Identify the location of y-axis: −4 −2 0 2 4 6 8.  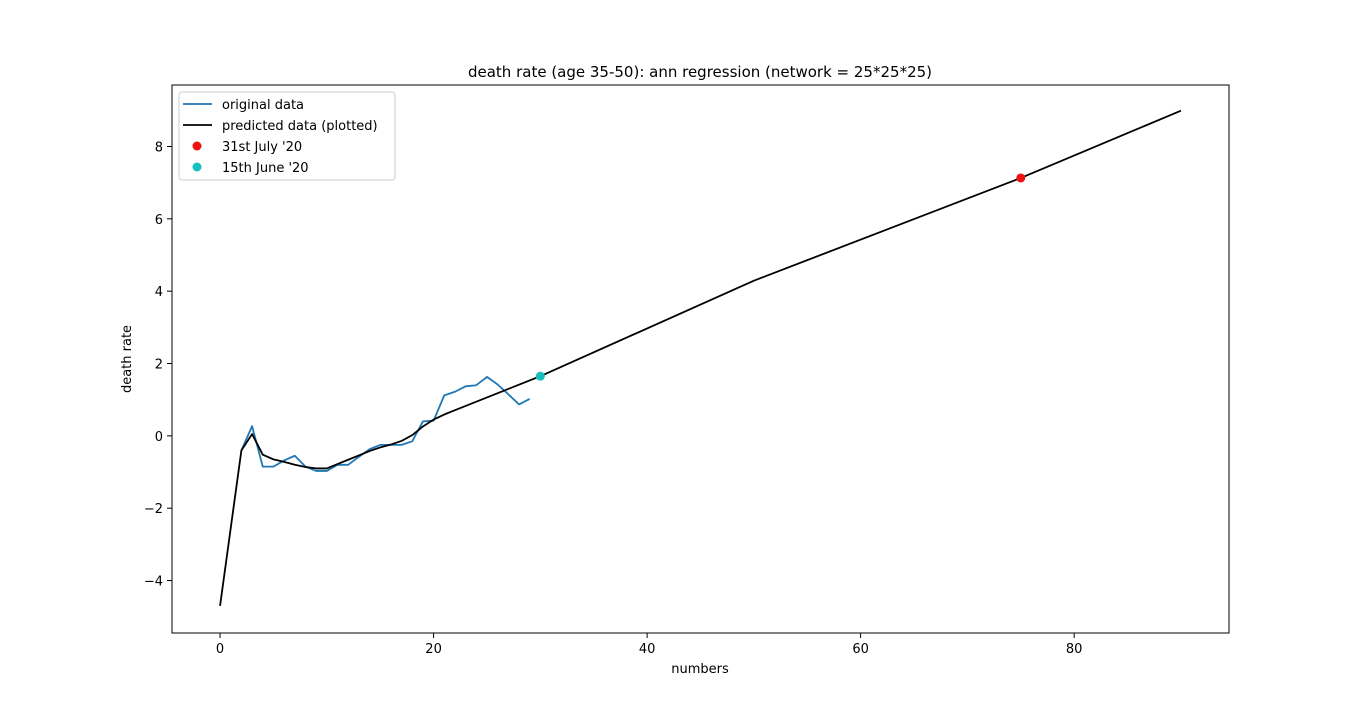
(158, 365).